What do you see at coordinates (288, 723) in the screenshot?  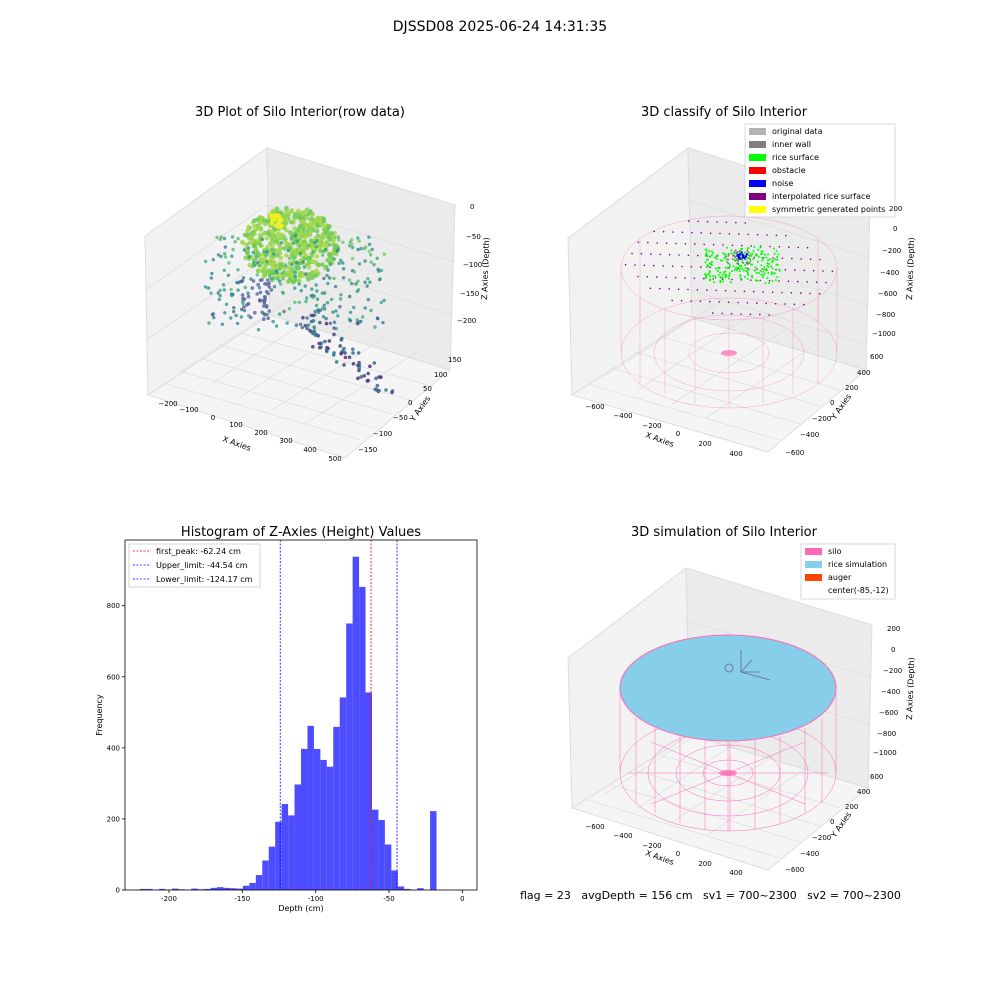 I see `histogram-bars` at bounding box center [288, 723].